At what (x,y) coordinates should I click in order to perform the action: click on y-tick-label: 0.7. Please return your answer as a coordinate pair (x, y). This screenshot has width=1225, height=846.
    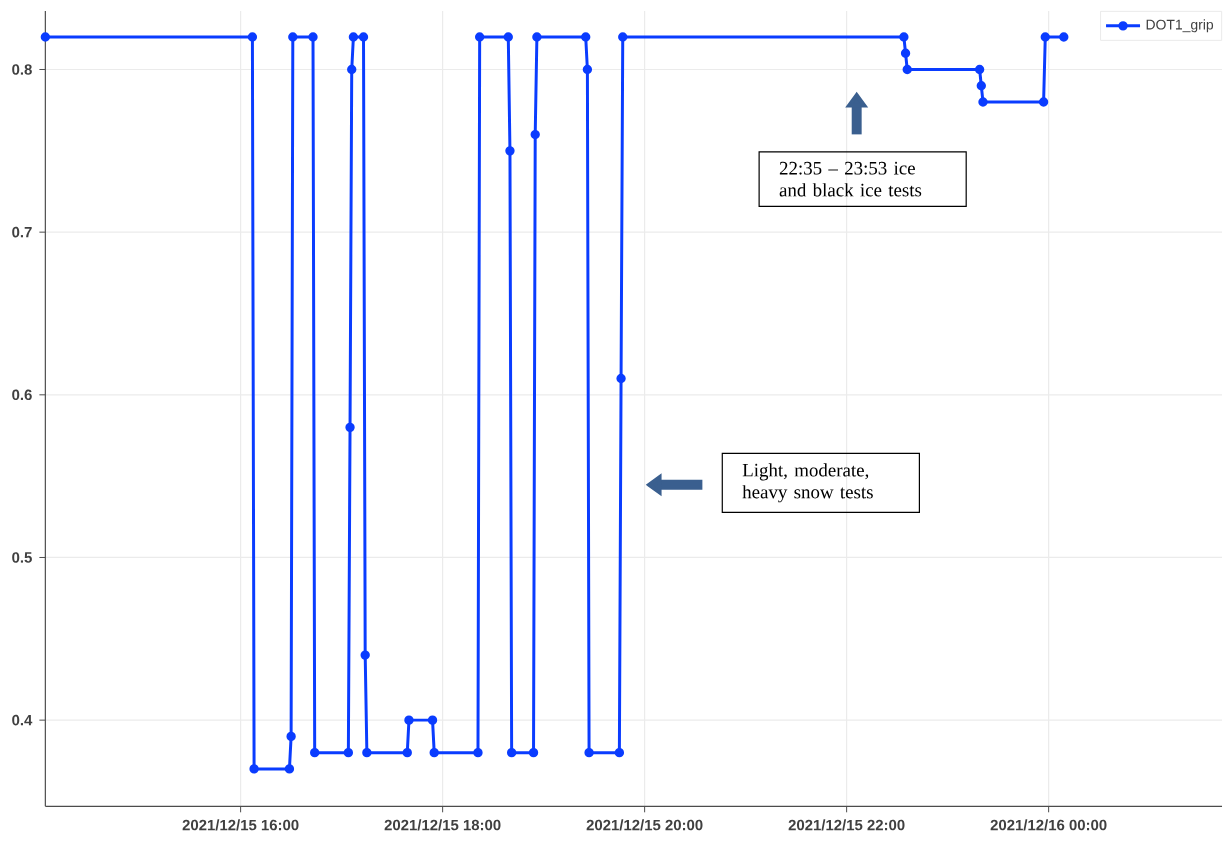
    Looking at the image, I should click on (22, 232).